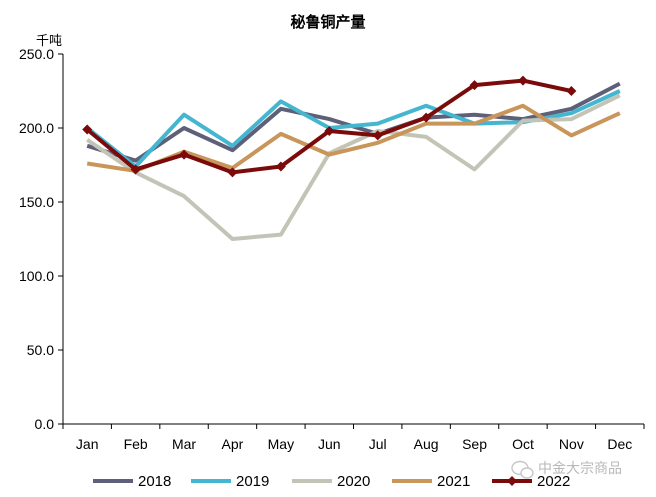  What do you see at coordinates (281, 444) in the screenshot?
I see `x-tick-label: May` at bounding box center [281, 444].